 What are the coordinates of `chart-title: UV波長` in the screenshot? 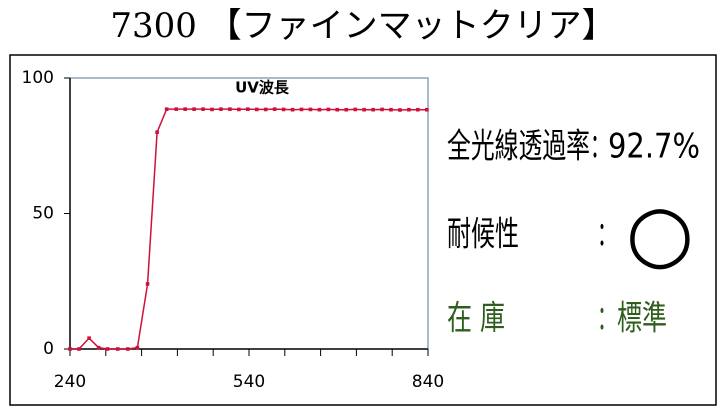 It's located at (262, 88).